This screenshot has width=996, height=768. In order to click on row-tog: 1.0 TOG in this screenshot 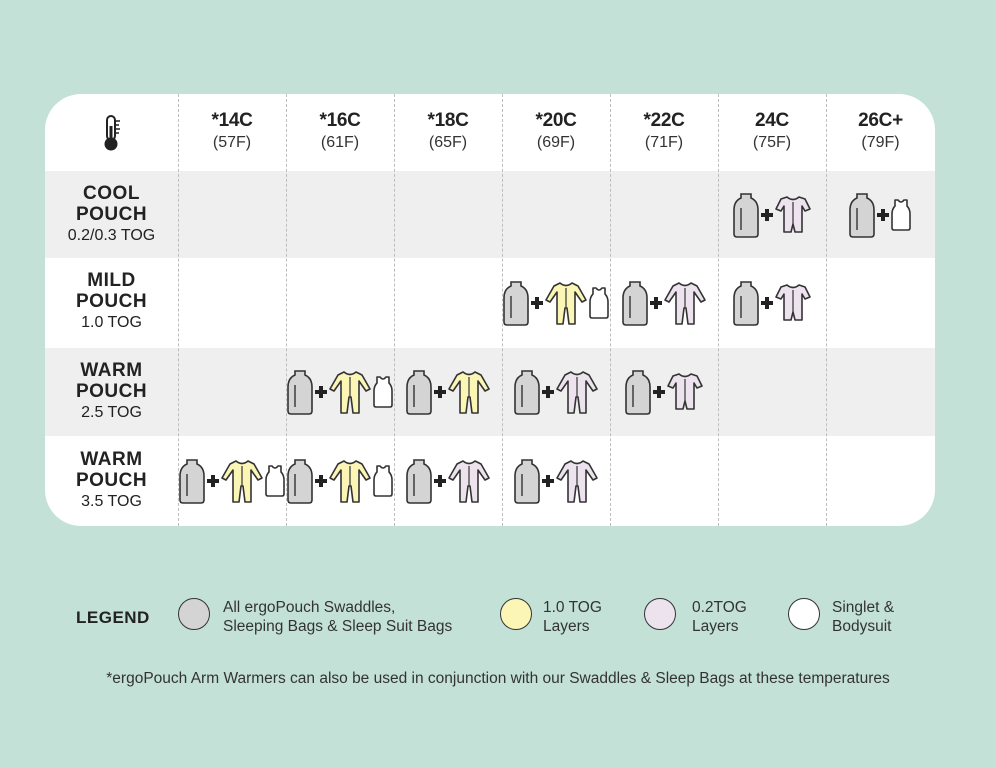, I will do `click(111, 322)`.